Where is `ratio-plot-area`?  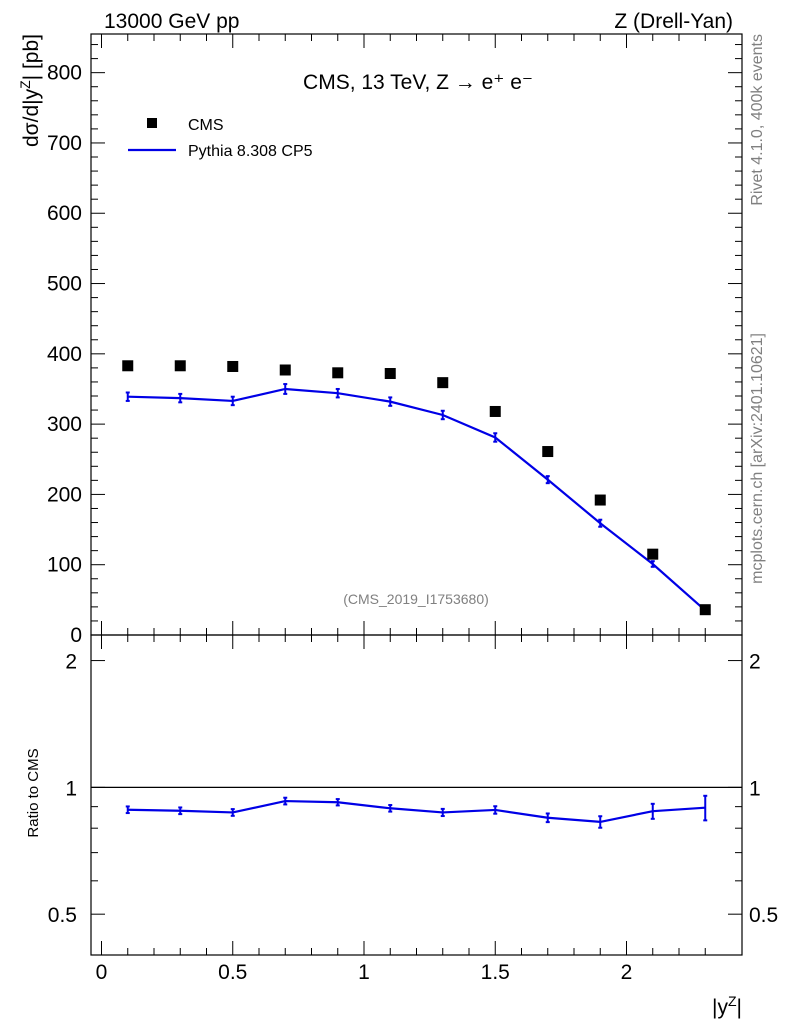
ratio-plot-area is located at coordinates (416, 807).